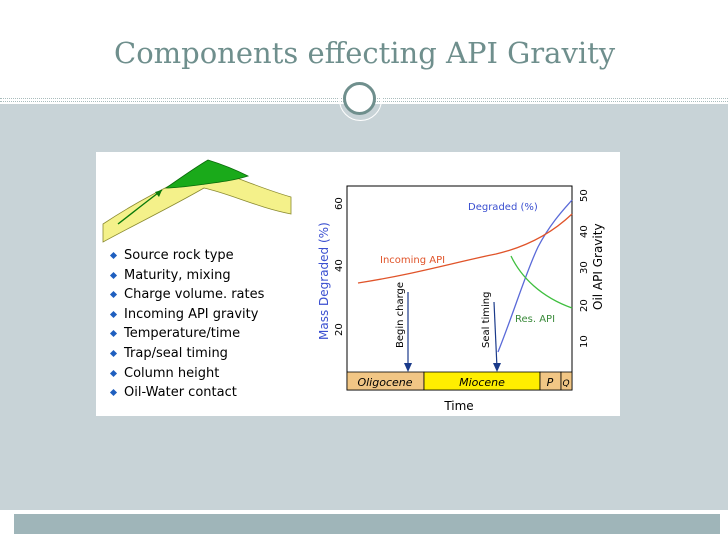  What do you see at coordinates (408, 367) in the screenshot?
I see `begin-charge-arrowhead` at bounding box center [408, 367].